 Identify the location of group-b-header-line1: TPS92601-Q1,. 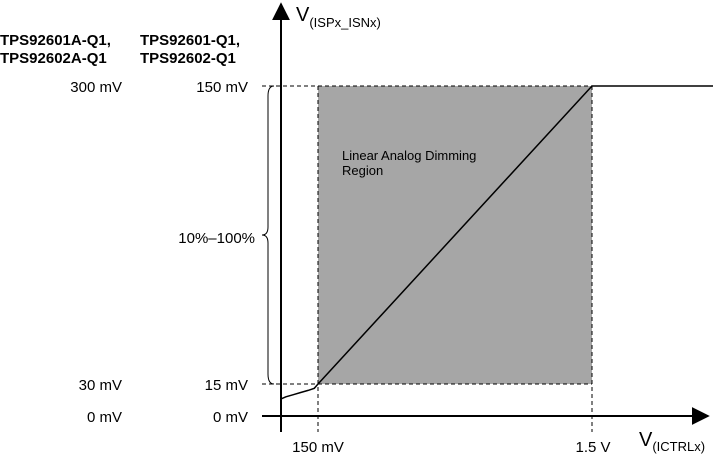
(190, 40).